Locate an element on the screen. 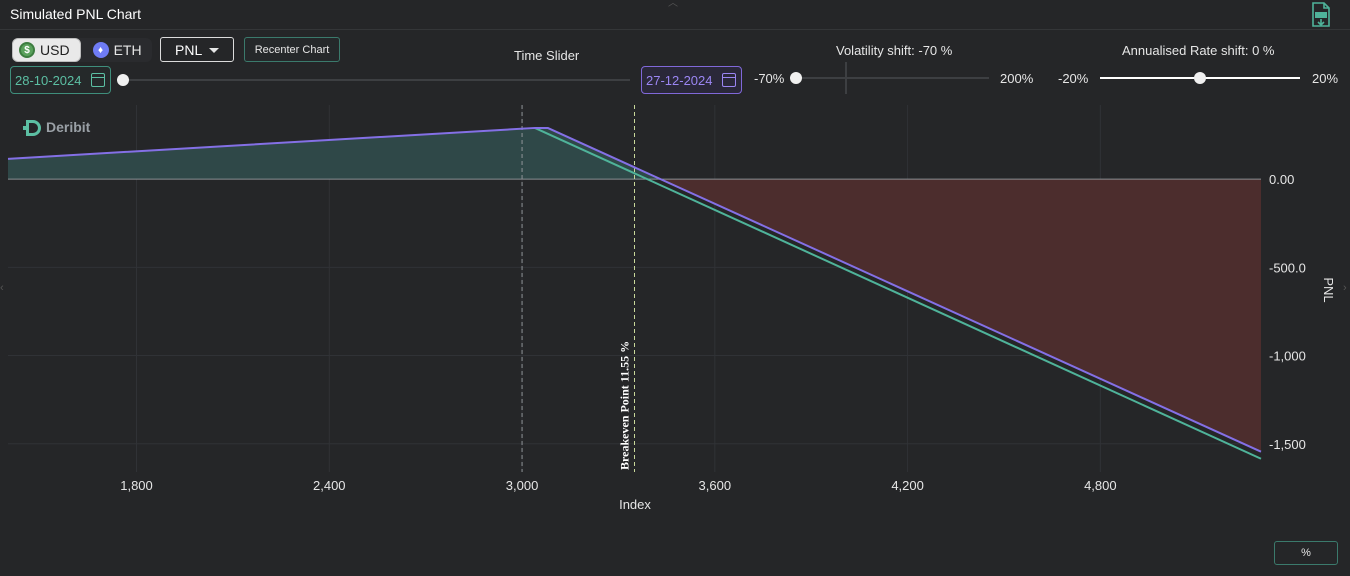  currency-eth-label: ETH is located at coordinates (127, 50).